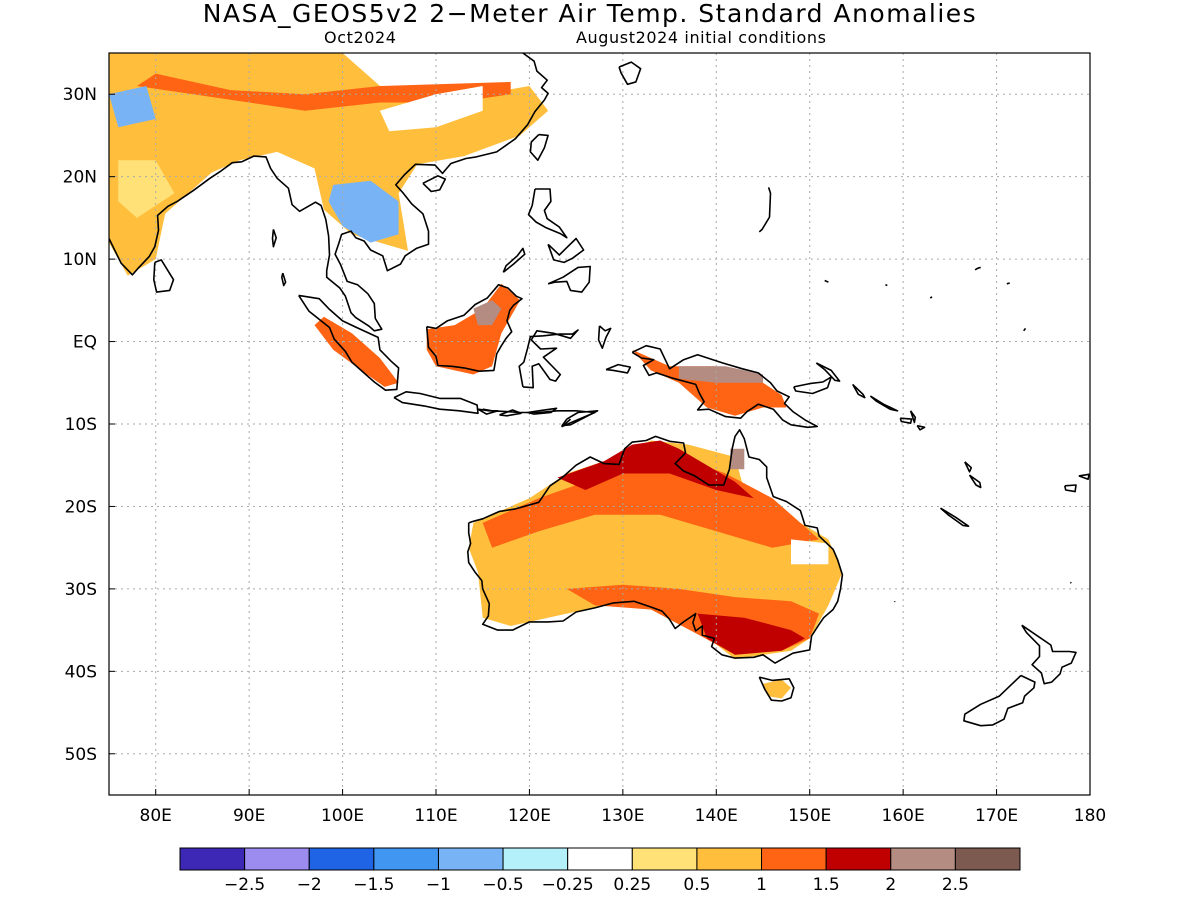  What do you see at coordinates (720, 374) in the screenshot?
I see `anomaly-region-new-guinea-peak` at bounding box center [720, 374].